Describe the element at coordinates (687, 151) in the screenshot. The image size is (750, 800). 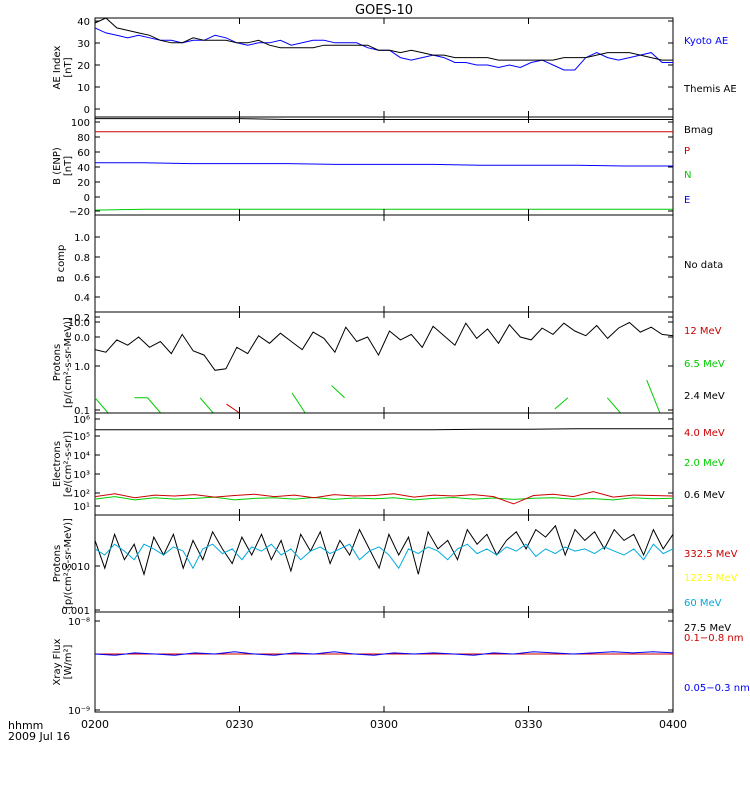
I see `legend-entry: P` at that location.